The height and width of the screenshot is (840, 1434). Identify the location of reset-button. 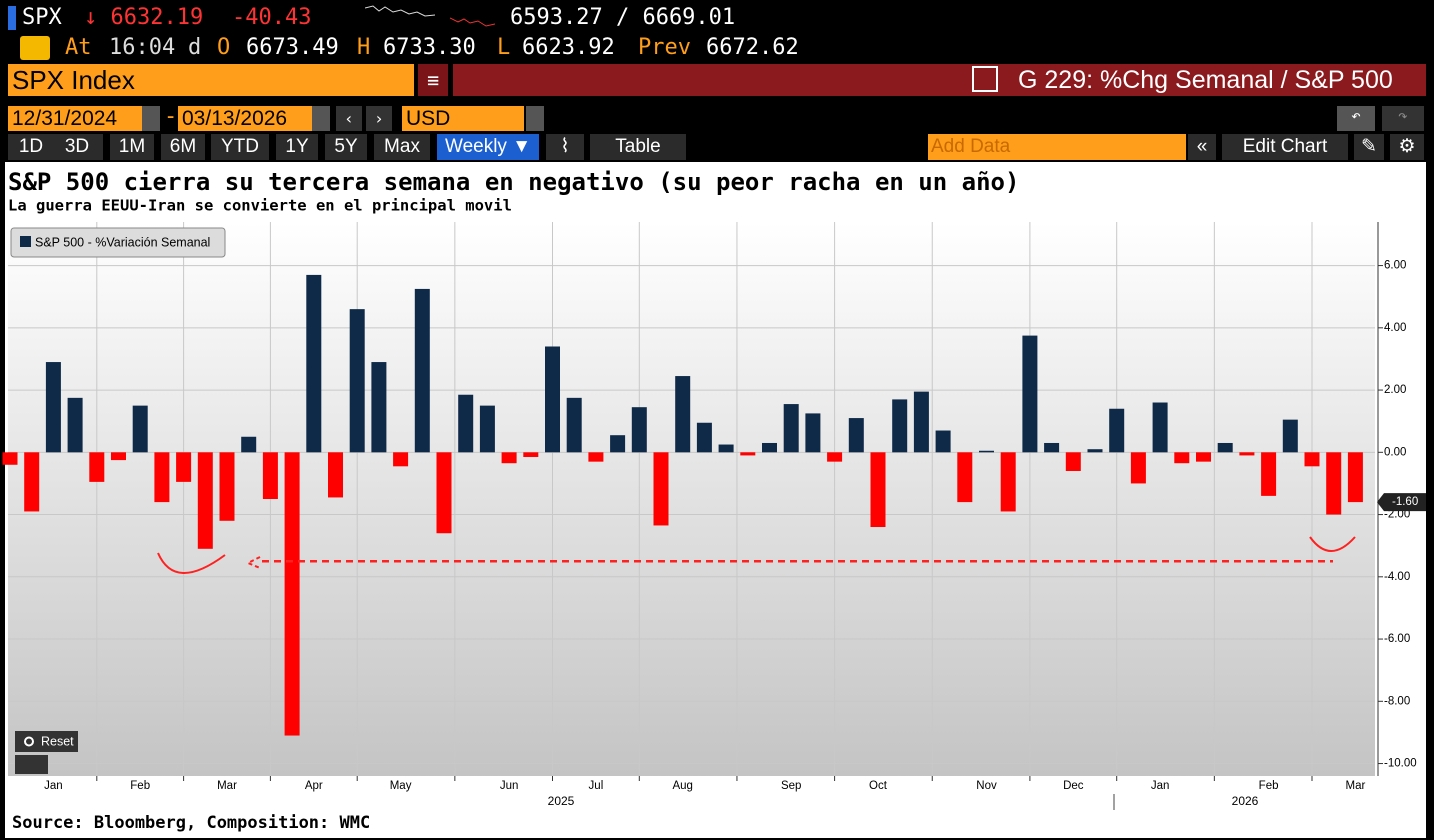
(46, 741).